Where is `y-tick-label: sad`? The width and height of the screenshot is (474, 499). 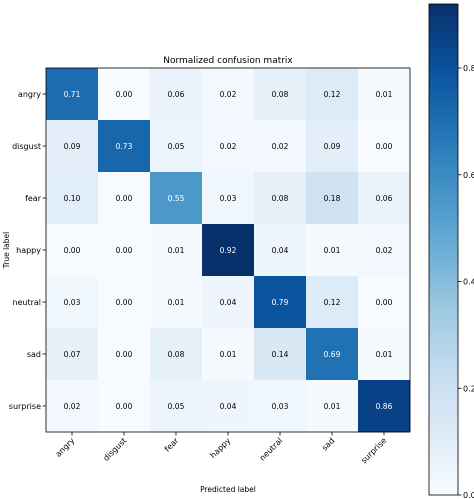
y-tick-label: sad is located at coordinates (34, 354).